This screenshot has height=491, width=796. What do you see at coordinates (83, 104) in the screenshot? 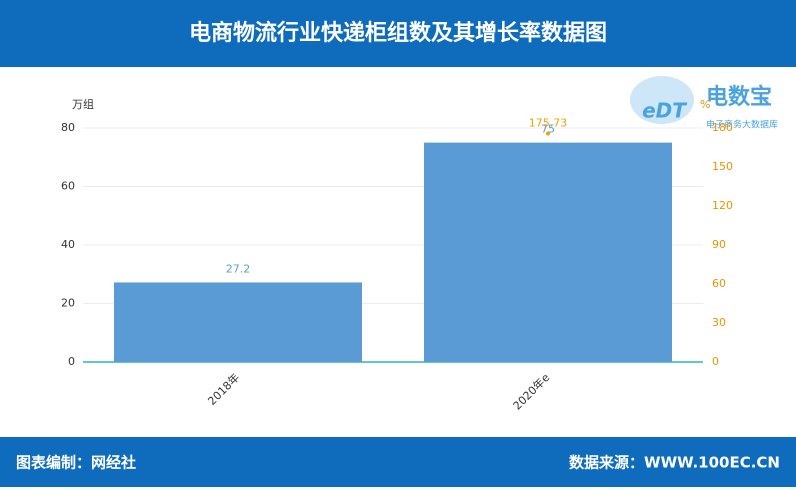
I see `y-axis-label: 万组` at bounding box center [83, 104].